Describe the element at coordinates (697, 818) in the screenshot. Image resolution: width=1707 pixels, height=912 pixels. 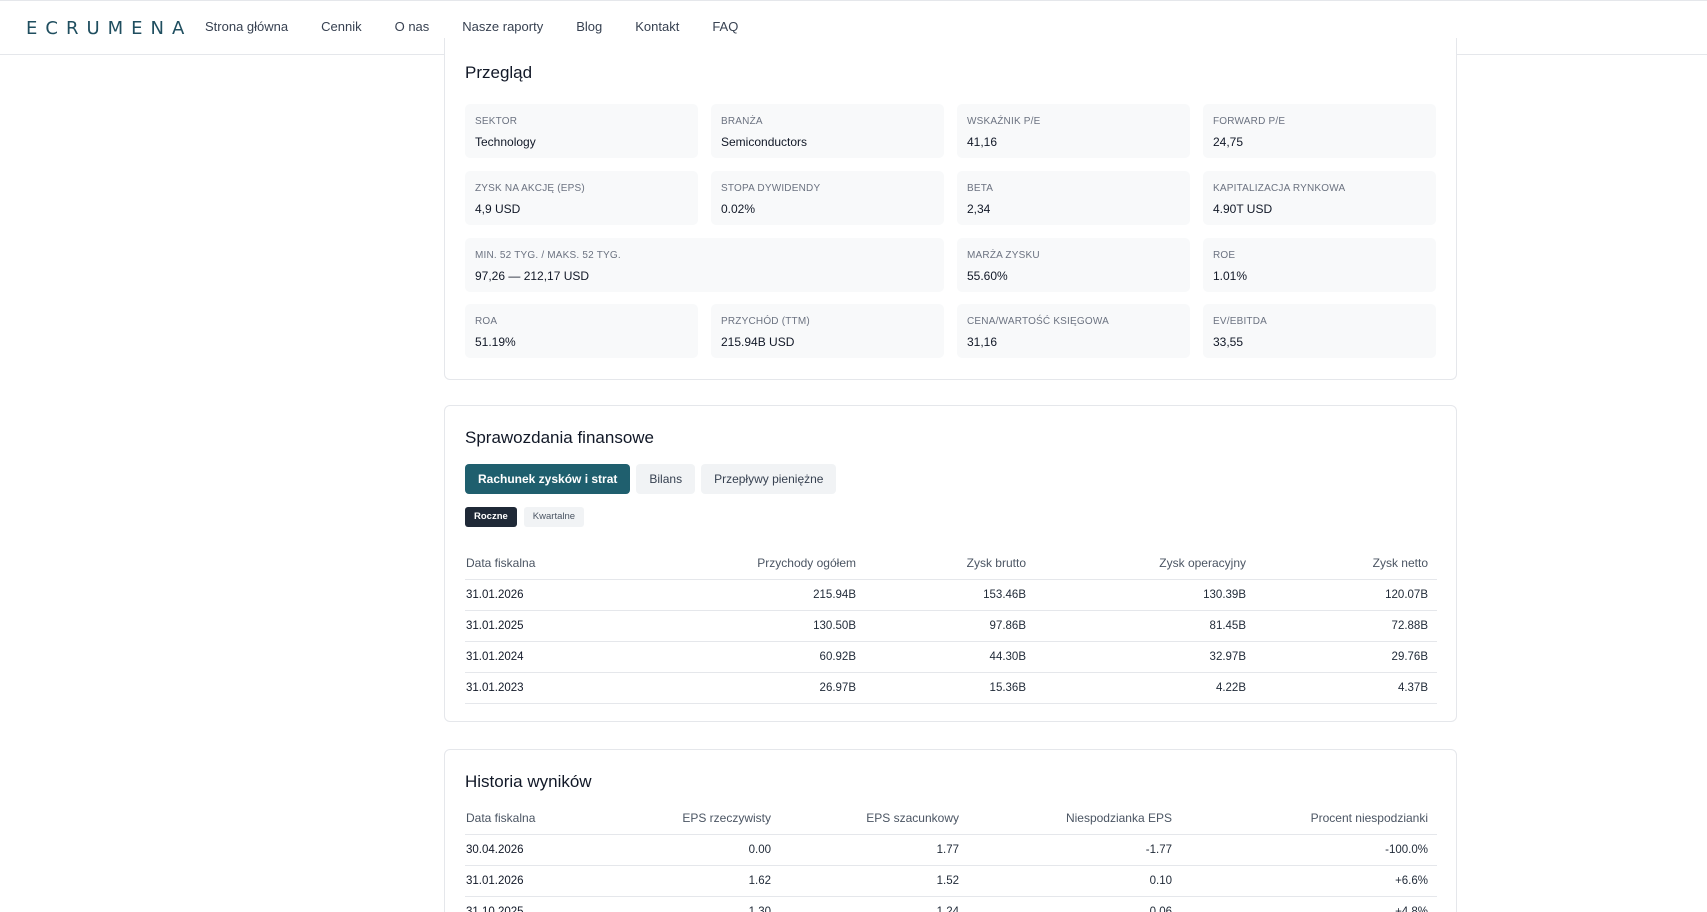
I see `col-header: EPS rzeczywisty` at that location.